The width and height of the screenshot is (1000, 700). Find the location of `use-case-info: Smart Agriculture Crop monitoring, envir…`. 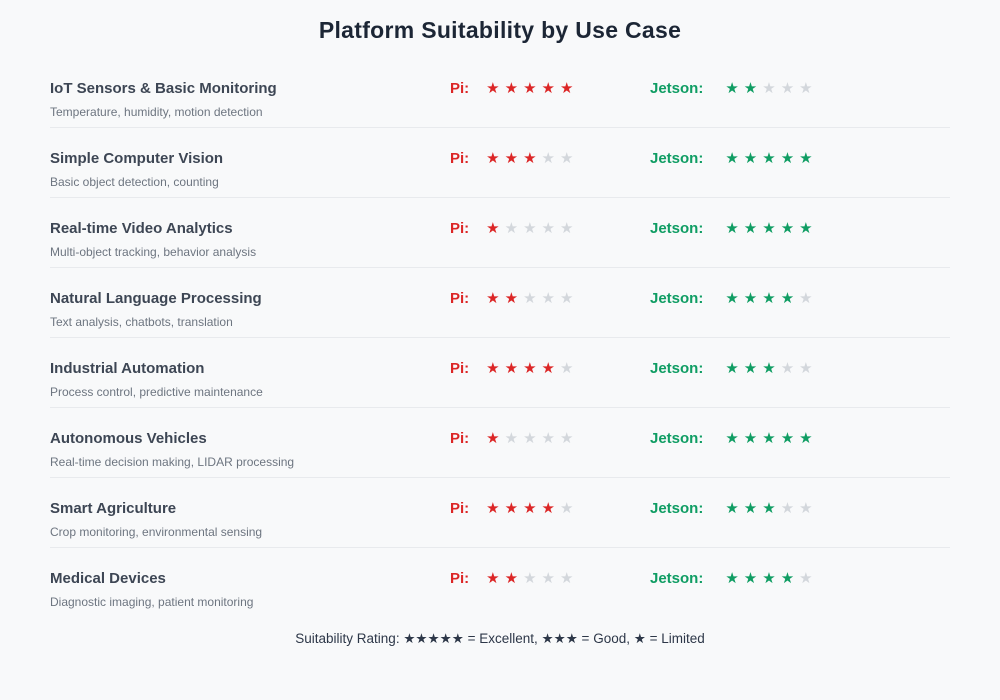

use-case-info: Smart Agriculture Crop monitoring, envir… is located at coordinates (250, 519).